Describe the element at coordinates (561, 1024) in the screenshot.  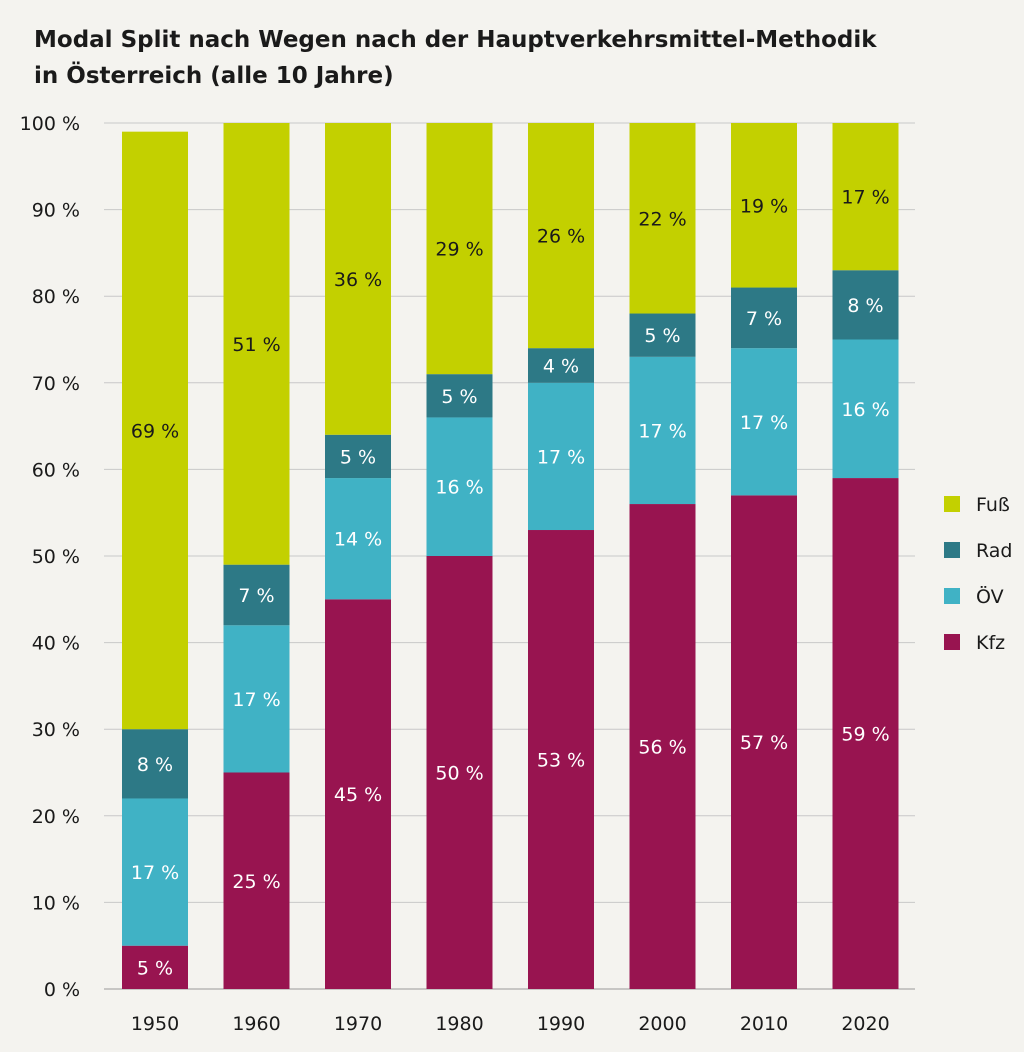
I see `x-tick-label: 1990` at that location.